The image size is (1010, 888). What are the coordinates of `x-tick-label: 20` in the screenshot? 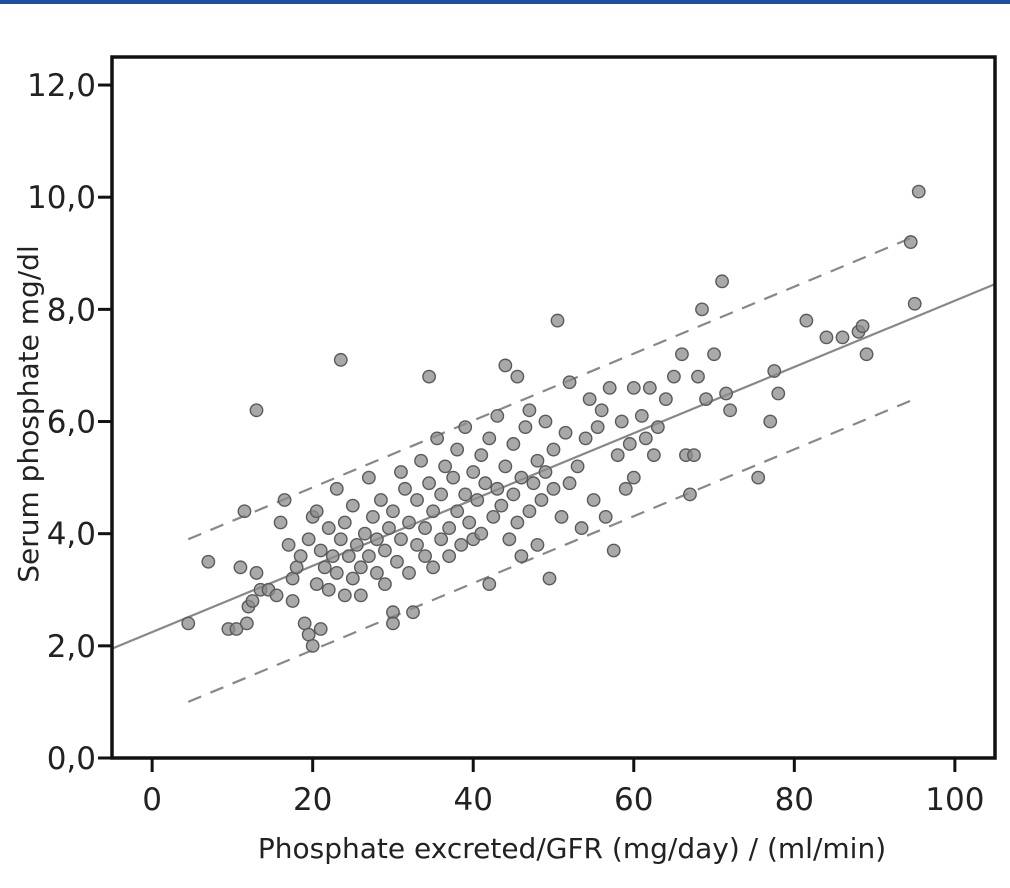 It's located at (312, 800).